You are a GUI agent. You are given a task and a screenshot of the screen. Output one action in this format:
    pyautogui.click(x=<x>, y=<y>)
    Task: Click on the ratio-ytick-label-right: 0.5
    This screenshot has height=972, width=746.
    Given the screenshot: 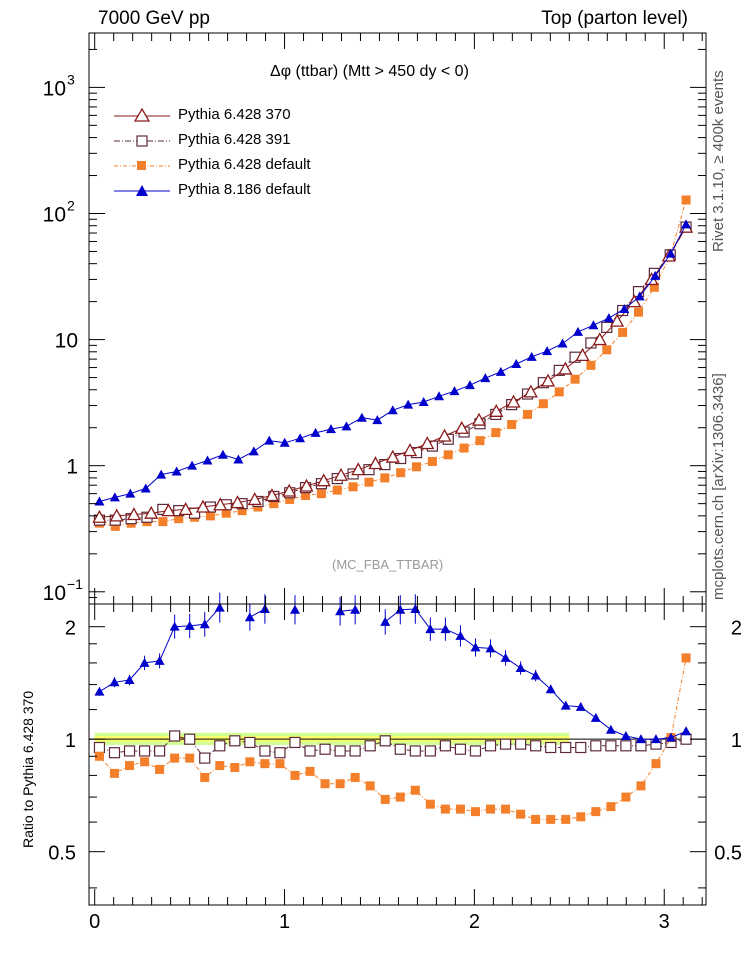 What is the action you would take?
    pyautogui.click(x=728, y=854)
    